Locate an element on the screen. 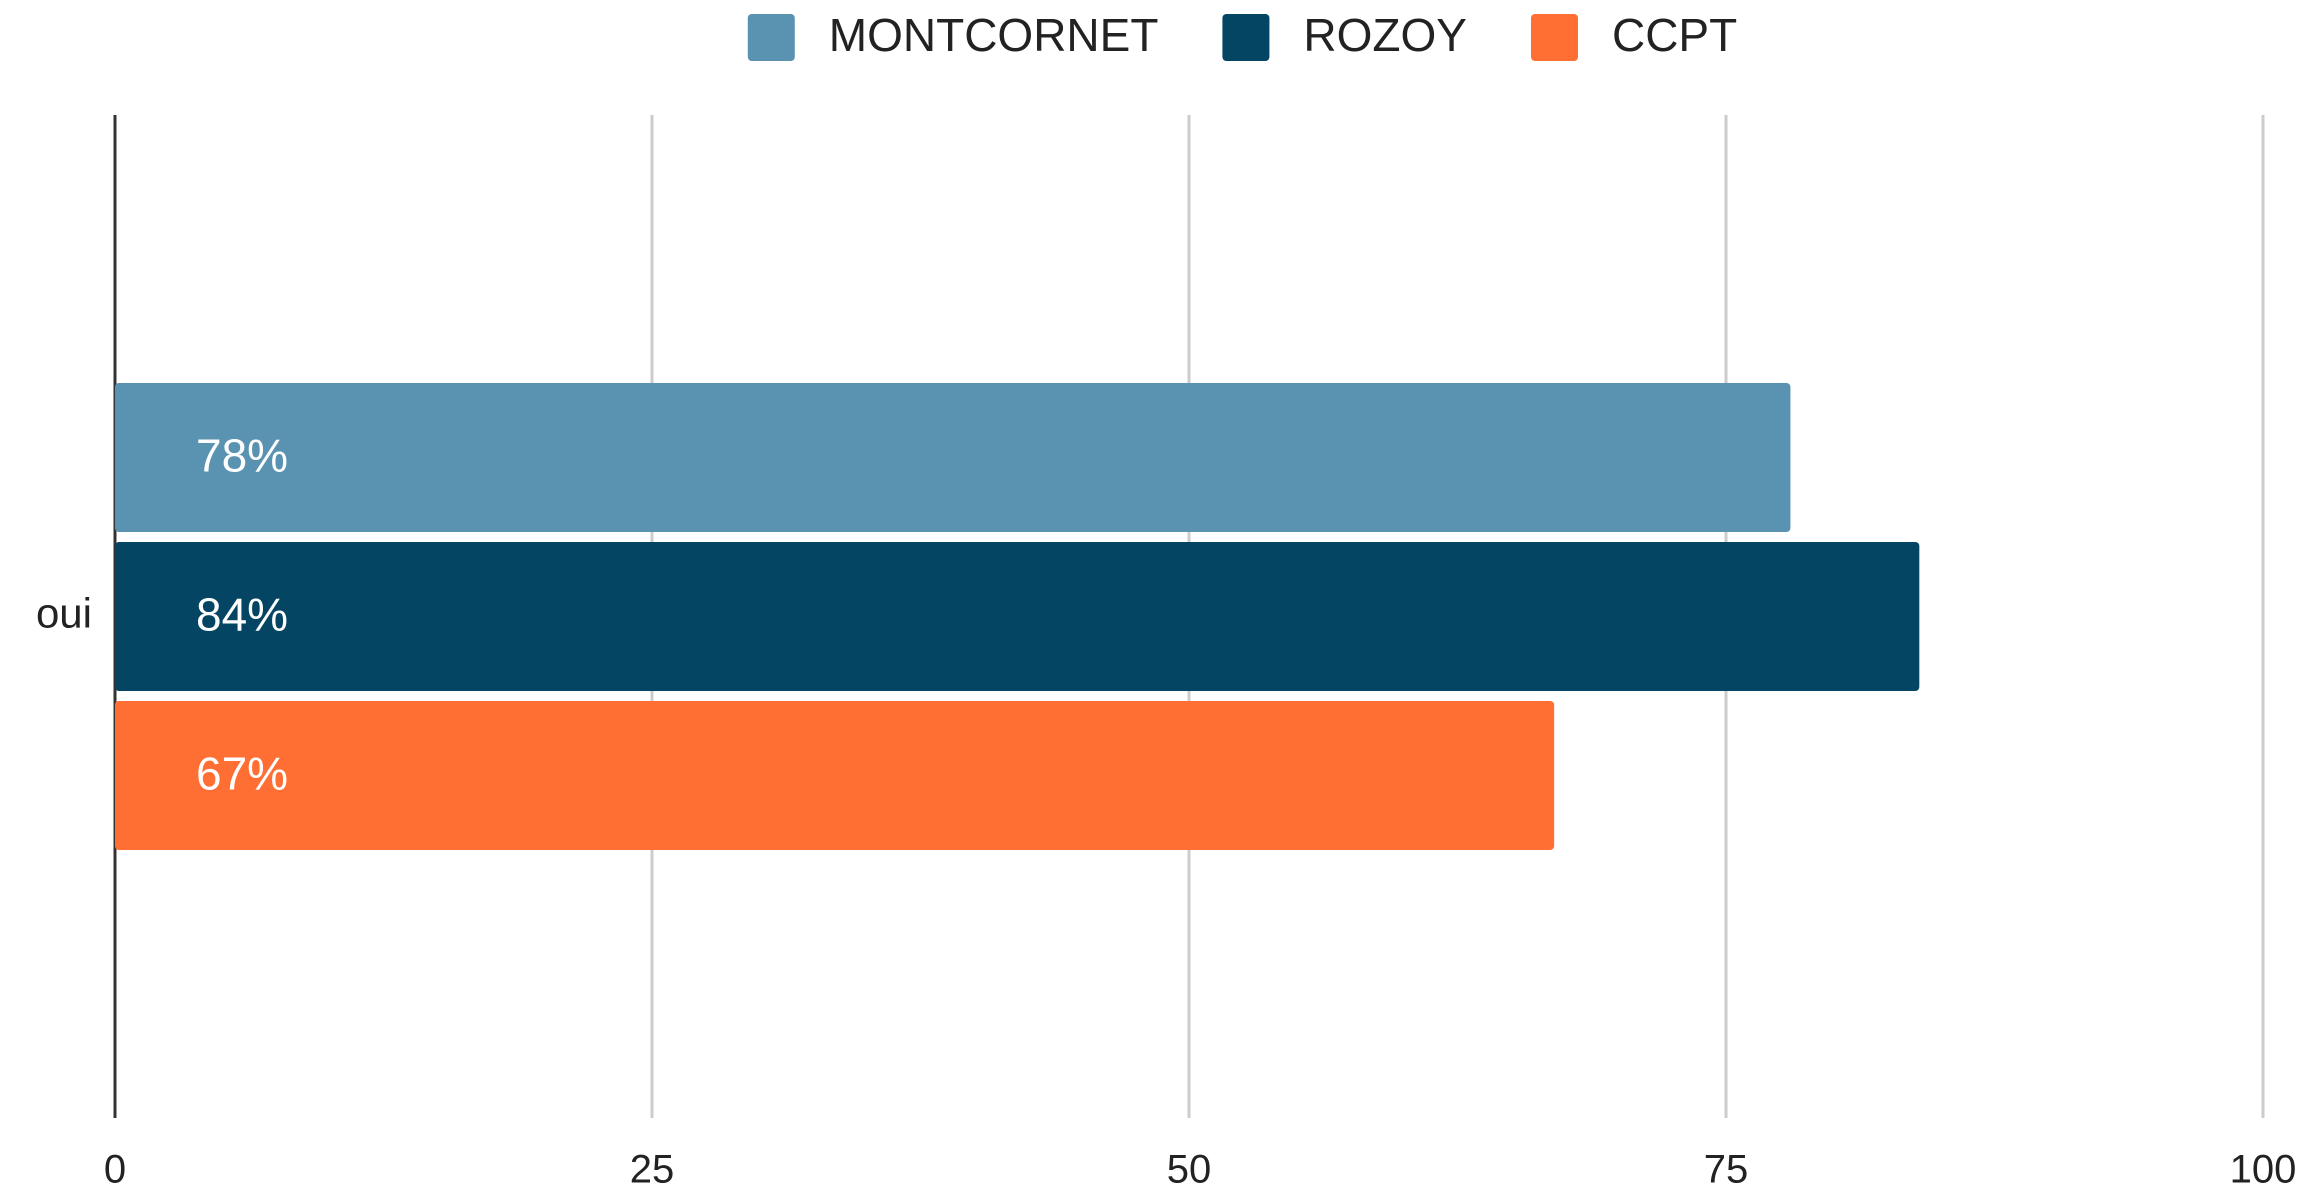 The image size is (2316, 1195). legend-label: ROZOY is located at coordinates (1385, 35).